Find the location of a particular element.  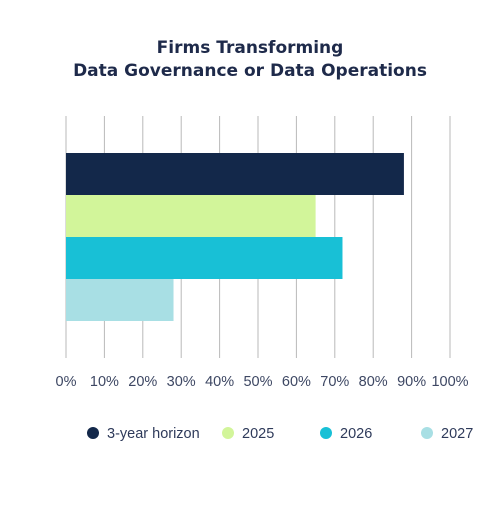

chart-title-line-1: Firms Transforming is located at coordinates (250, 48).